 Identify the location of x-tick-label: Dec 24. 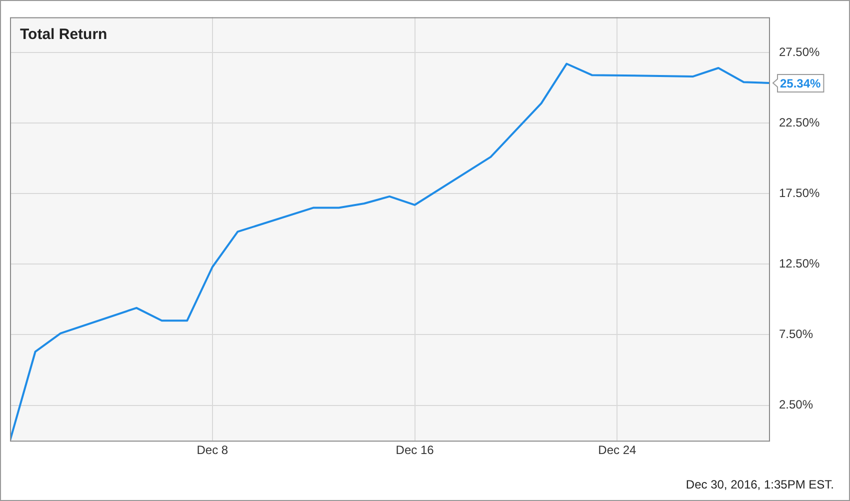
(617, 450).